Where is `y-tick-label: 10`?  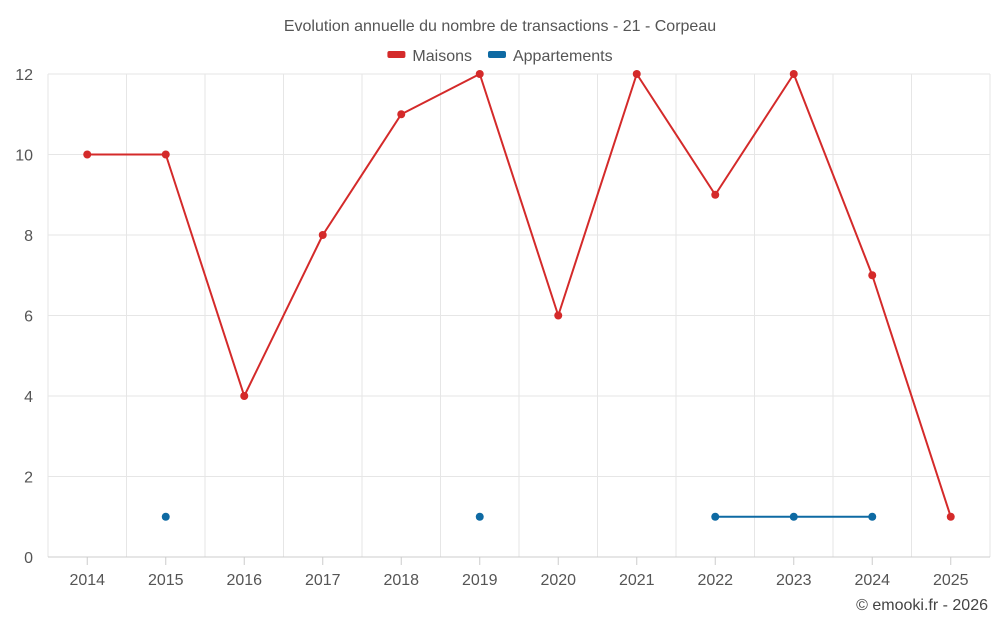 y-tick-label: 10 is located at coordinates (24, 156).